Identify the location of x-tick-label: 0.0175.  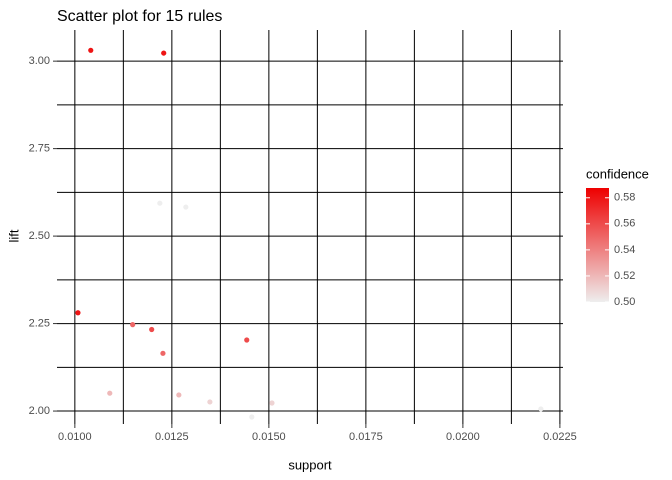
(366, 437).